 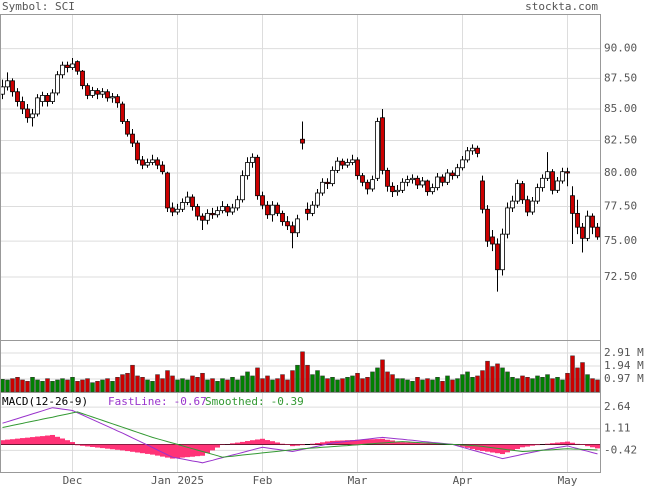 What do you see at coordinates (177, 480) in the screenshot?
I see `x-tick-label: Jan 2025` at bounding box center [177, 480].